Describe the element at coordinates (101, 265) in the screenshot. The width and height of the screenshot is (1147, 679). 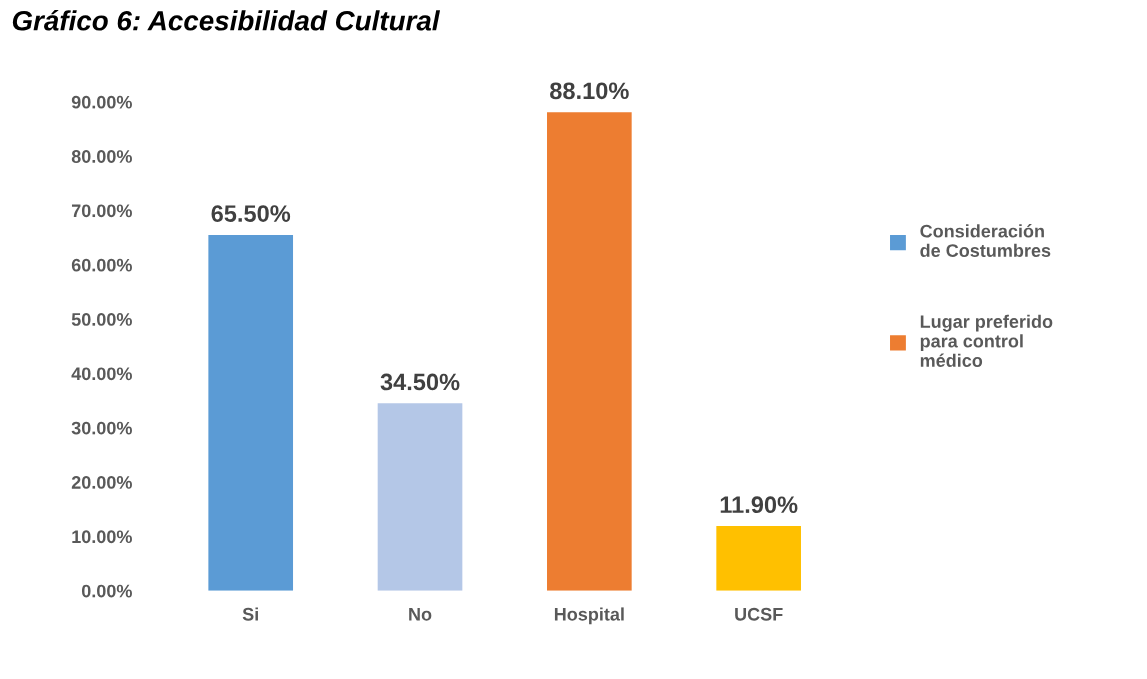
I see `y-tick-label: 60.00%` at that location.